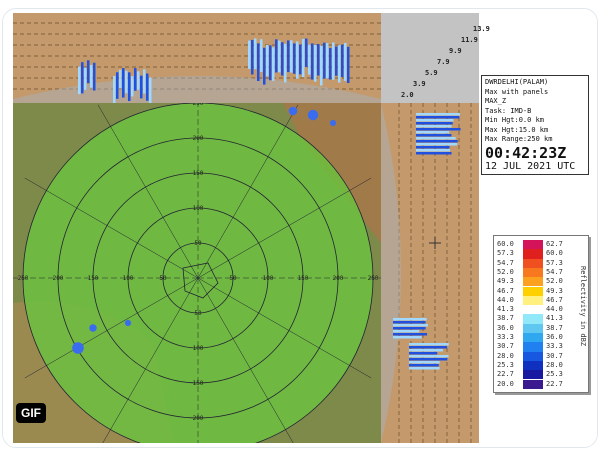 This screenshot has width=600, height=450. What do you see at coordinates (510, 300) in the screenshot?
I see `legend-low: 44.0` at bounding box center [510, 300].